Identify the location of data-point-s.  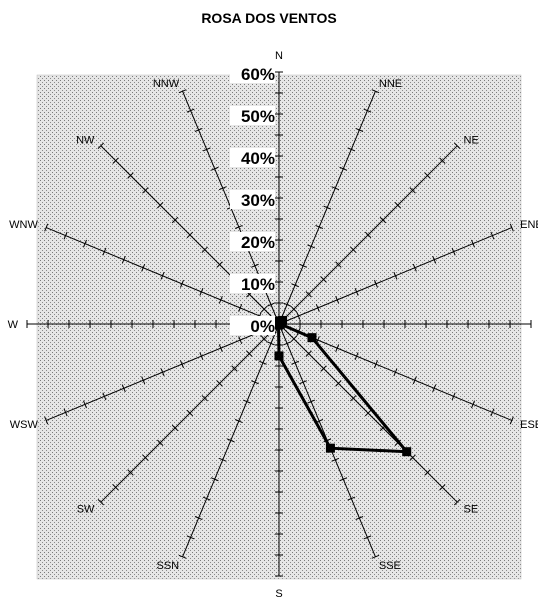
(279, 356).